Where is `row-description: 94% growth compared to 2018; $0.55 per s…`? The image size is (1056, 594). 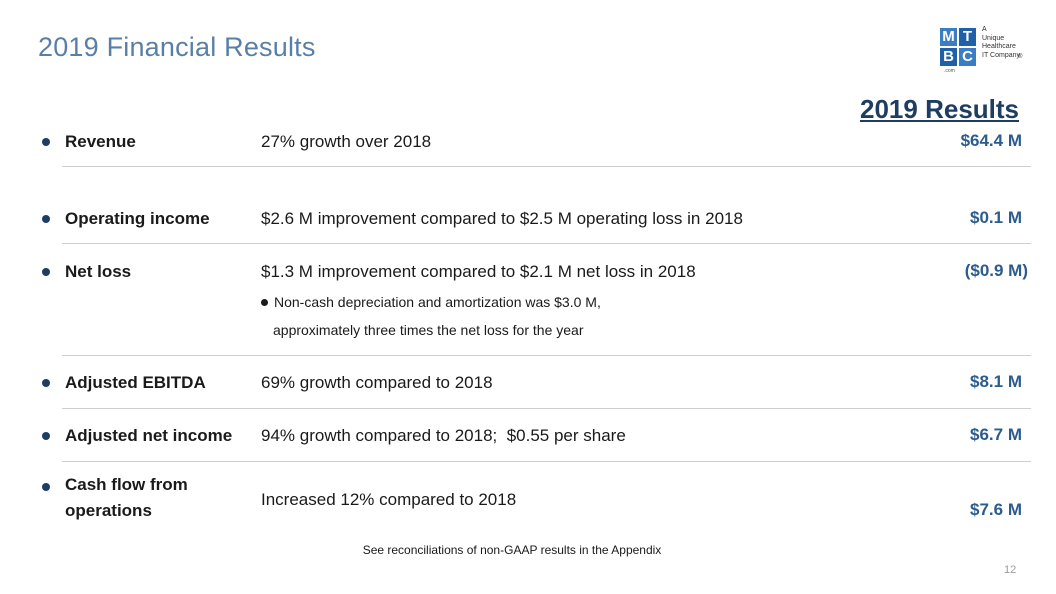 row-description: 94% growth compared to 2018; $0.55 per s… is located at coordinates (443, 435).